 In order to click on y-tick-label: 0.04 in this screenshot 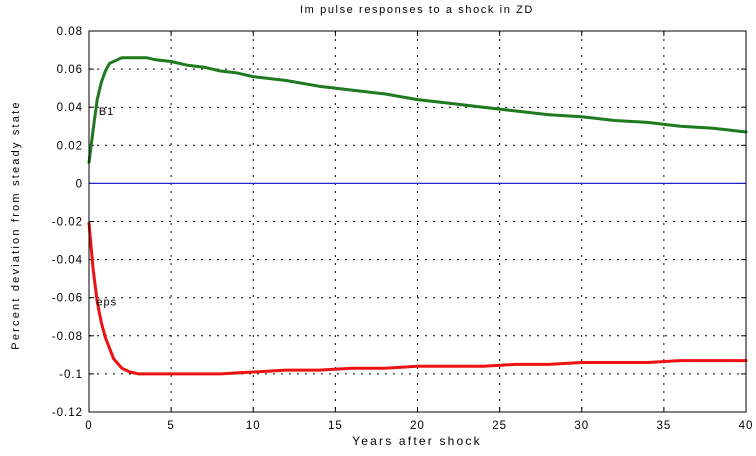, I will do `click(70, 108)`.